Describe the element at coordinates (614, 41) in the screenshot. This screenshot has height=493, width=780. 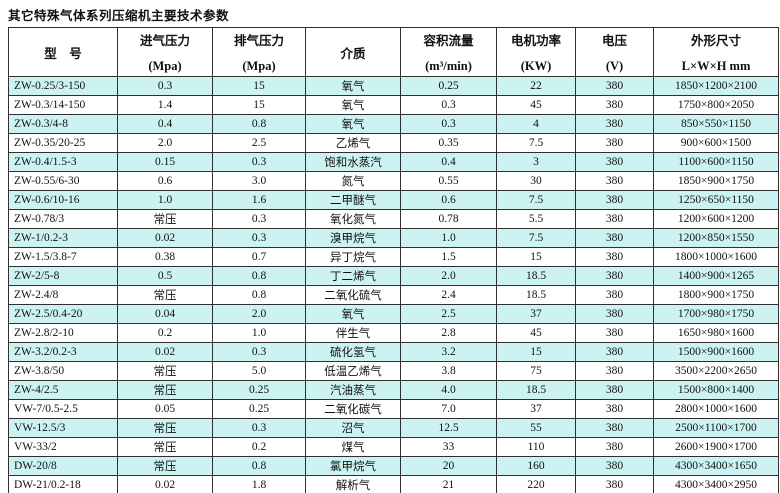
I see `column-header-label: 电压` at that location.